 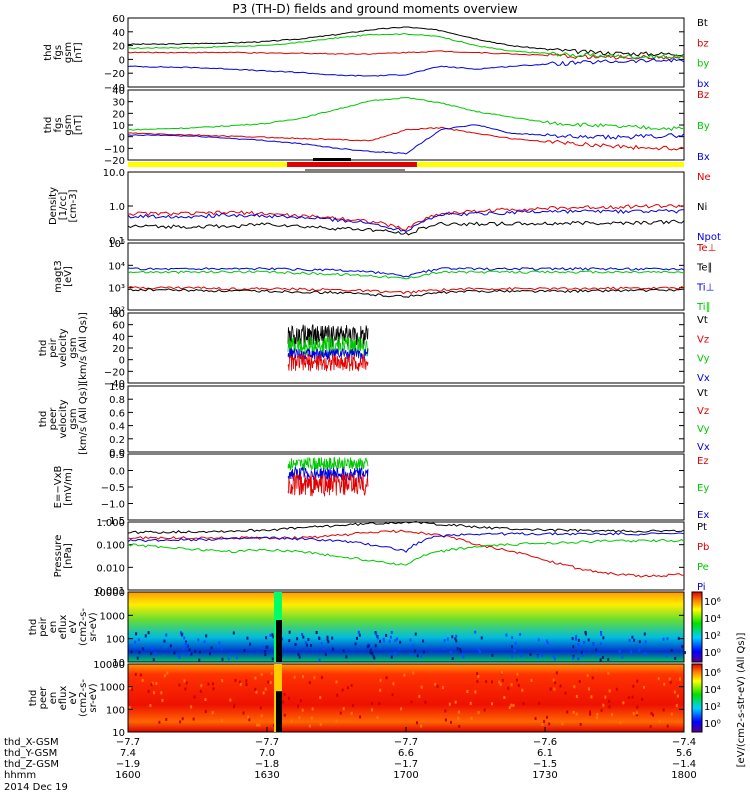 I want to click on panel-frame-temp, so click(x=406, y=276).